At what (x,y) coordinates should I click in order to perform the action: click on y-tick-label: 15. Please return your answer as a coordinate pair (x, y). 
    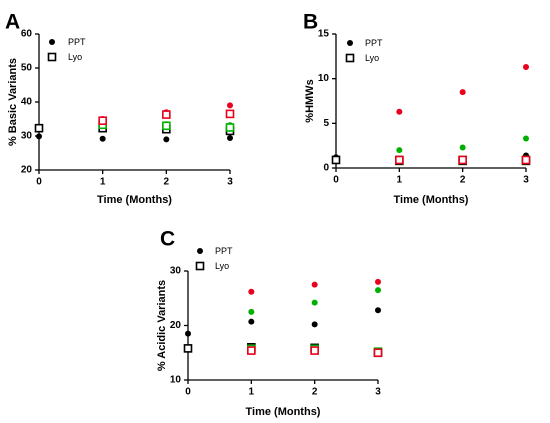
    Looking at the image, I should click on (324, 34).